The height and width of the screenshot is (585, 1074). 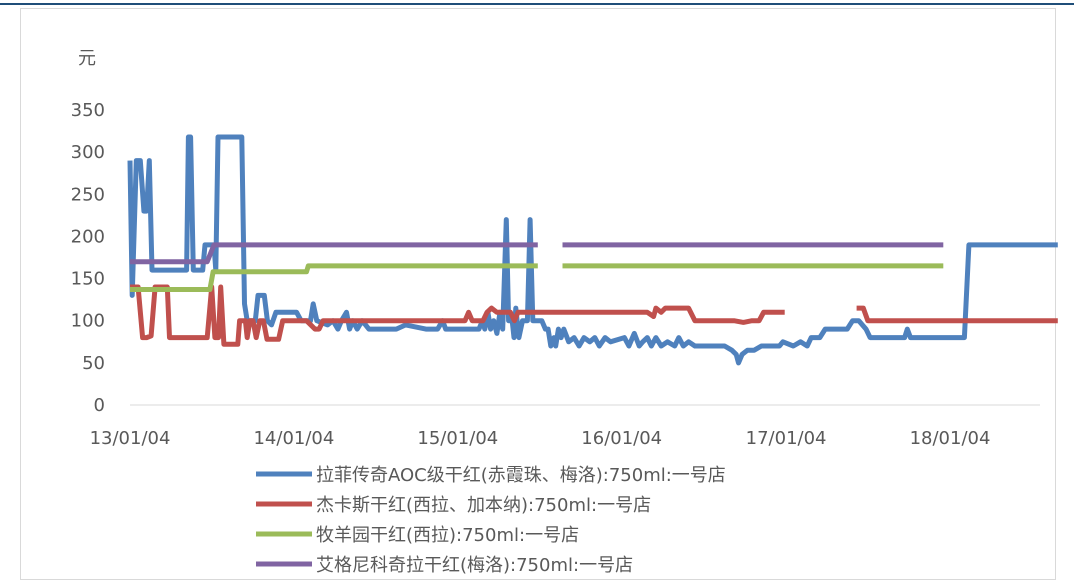 I want to click on top-rule, so click(x=537, y=4).